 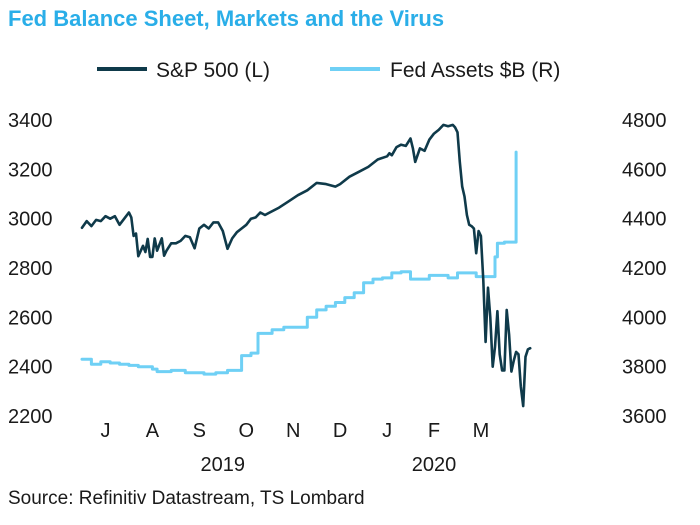 I want to click on source-note: Source: Refinitiv Datastream, TS Lombard, so click(x=186, y=498).